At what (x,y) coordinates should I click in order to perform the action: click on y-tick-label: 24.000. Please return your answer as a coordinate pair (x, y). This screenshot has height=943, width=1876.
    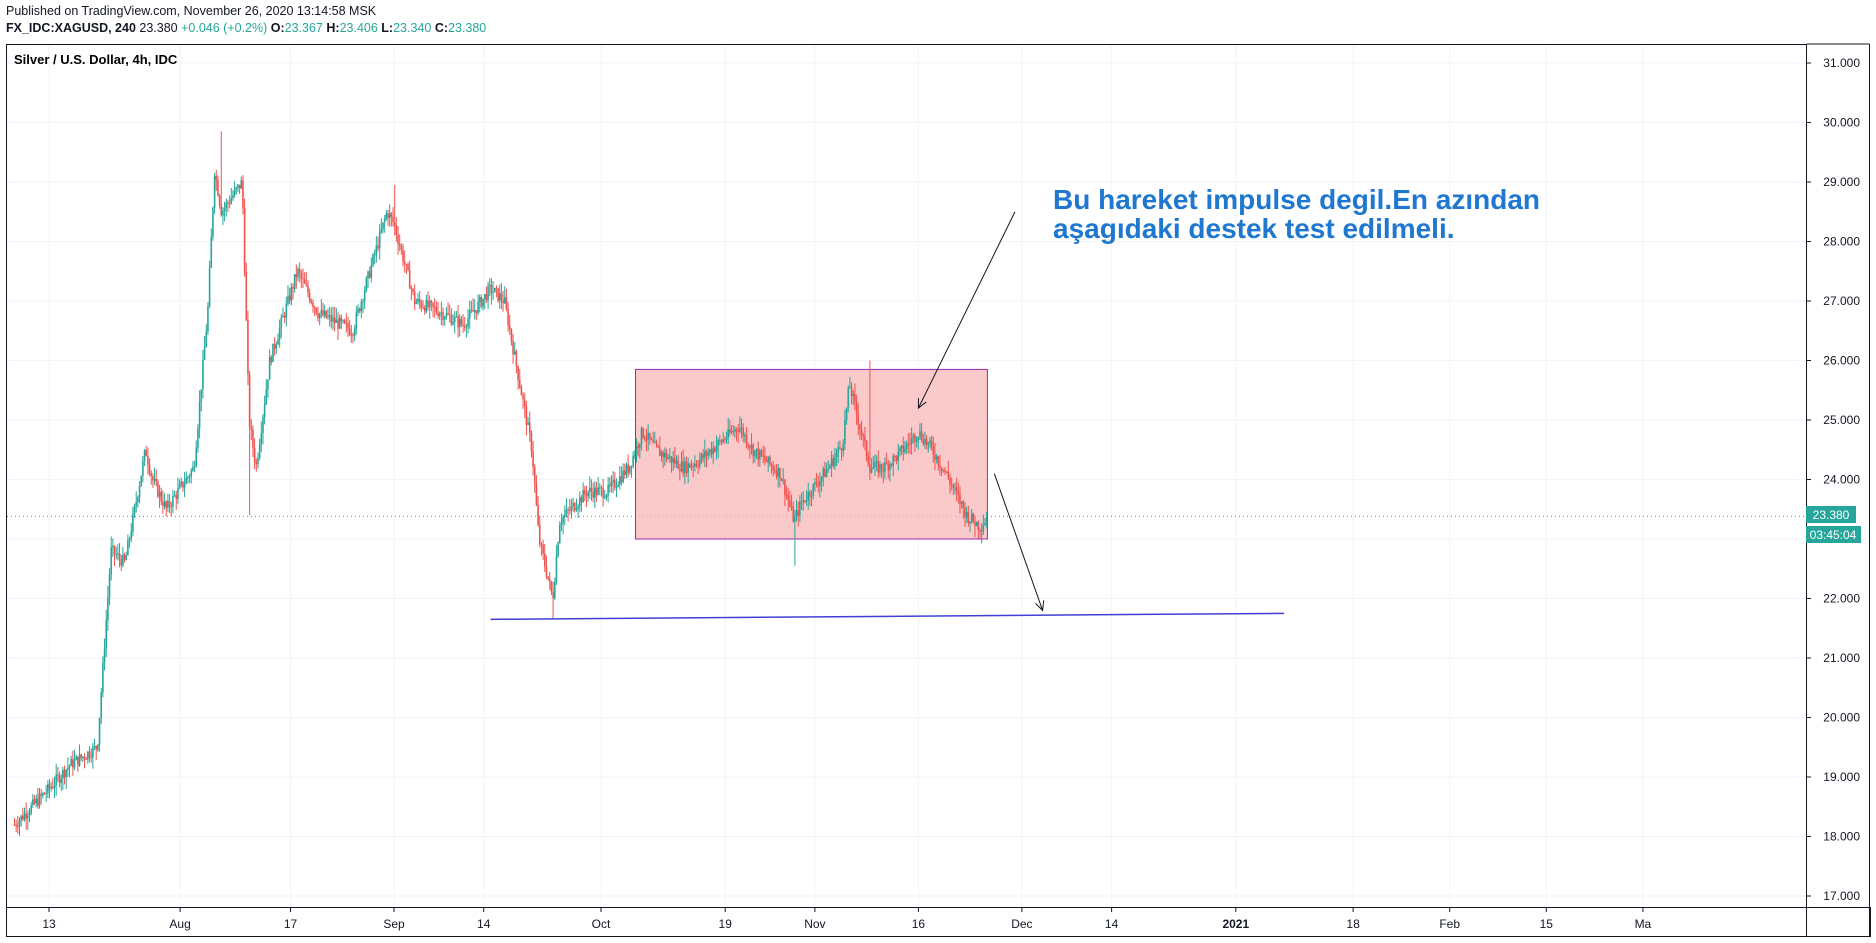
    Looking at the image, I should click on (1841, 480).